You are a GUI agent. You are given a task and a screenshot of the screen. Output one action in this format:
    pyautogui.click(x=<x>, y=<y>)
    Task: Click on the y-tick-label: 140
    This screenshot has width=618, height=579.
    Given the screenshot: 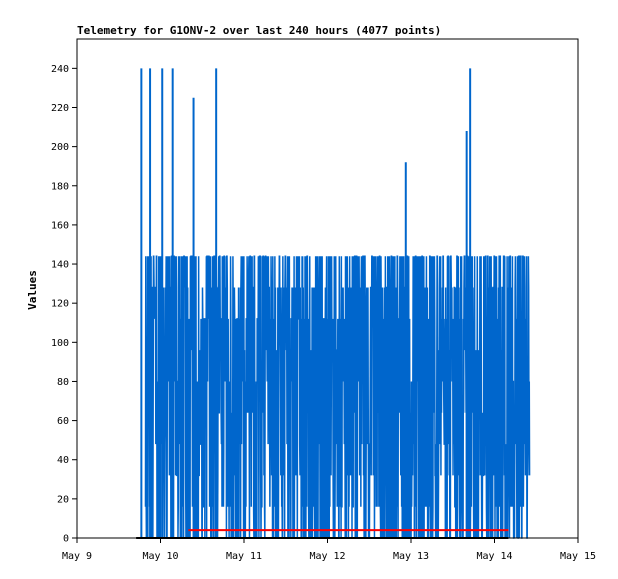 What is the action you would take?
    pyautogui.click(x=60, y=265)
    